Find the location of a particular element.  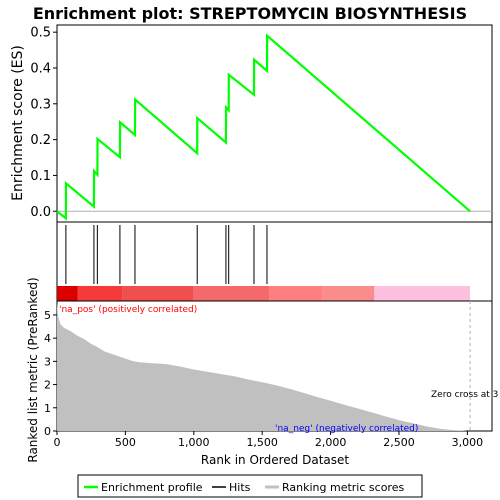

es-y-tick-label: 0.2 is located at coordinates (40, 140).